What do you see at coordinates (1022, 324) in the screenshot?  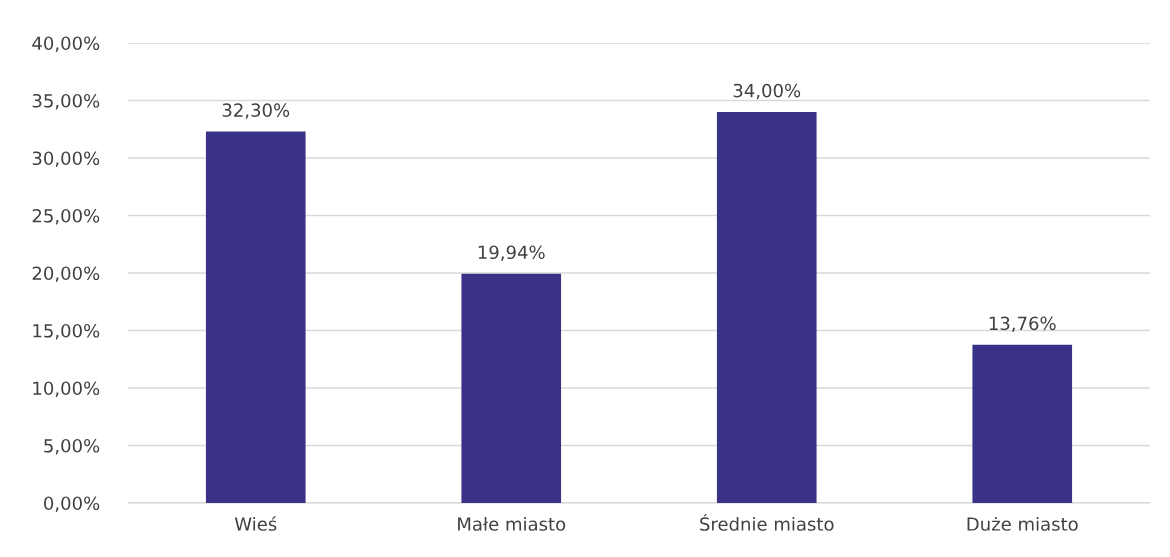 I see `data-label: 13,76%` at bounding box center [1022, 324].